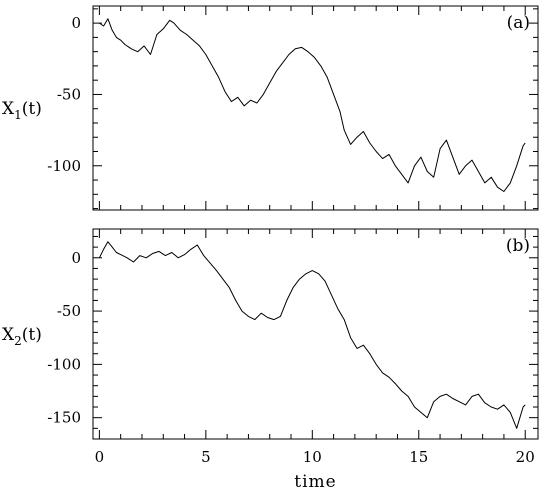 This screenshot has height=499, width=545. Describe the element at coordinates (100, 457) in the screenshot. I see `x-tick-label: 0` at that location.